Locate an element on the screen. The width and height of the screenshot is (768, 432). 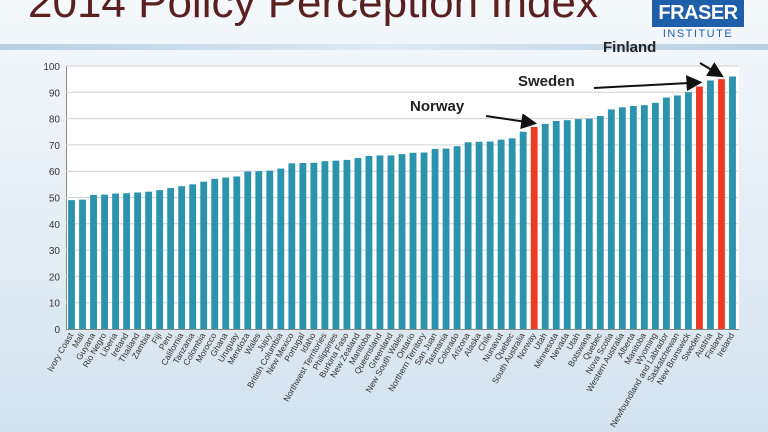
y-tick-label: 40 is located at coordinates (55, 225).